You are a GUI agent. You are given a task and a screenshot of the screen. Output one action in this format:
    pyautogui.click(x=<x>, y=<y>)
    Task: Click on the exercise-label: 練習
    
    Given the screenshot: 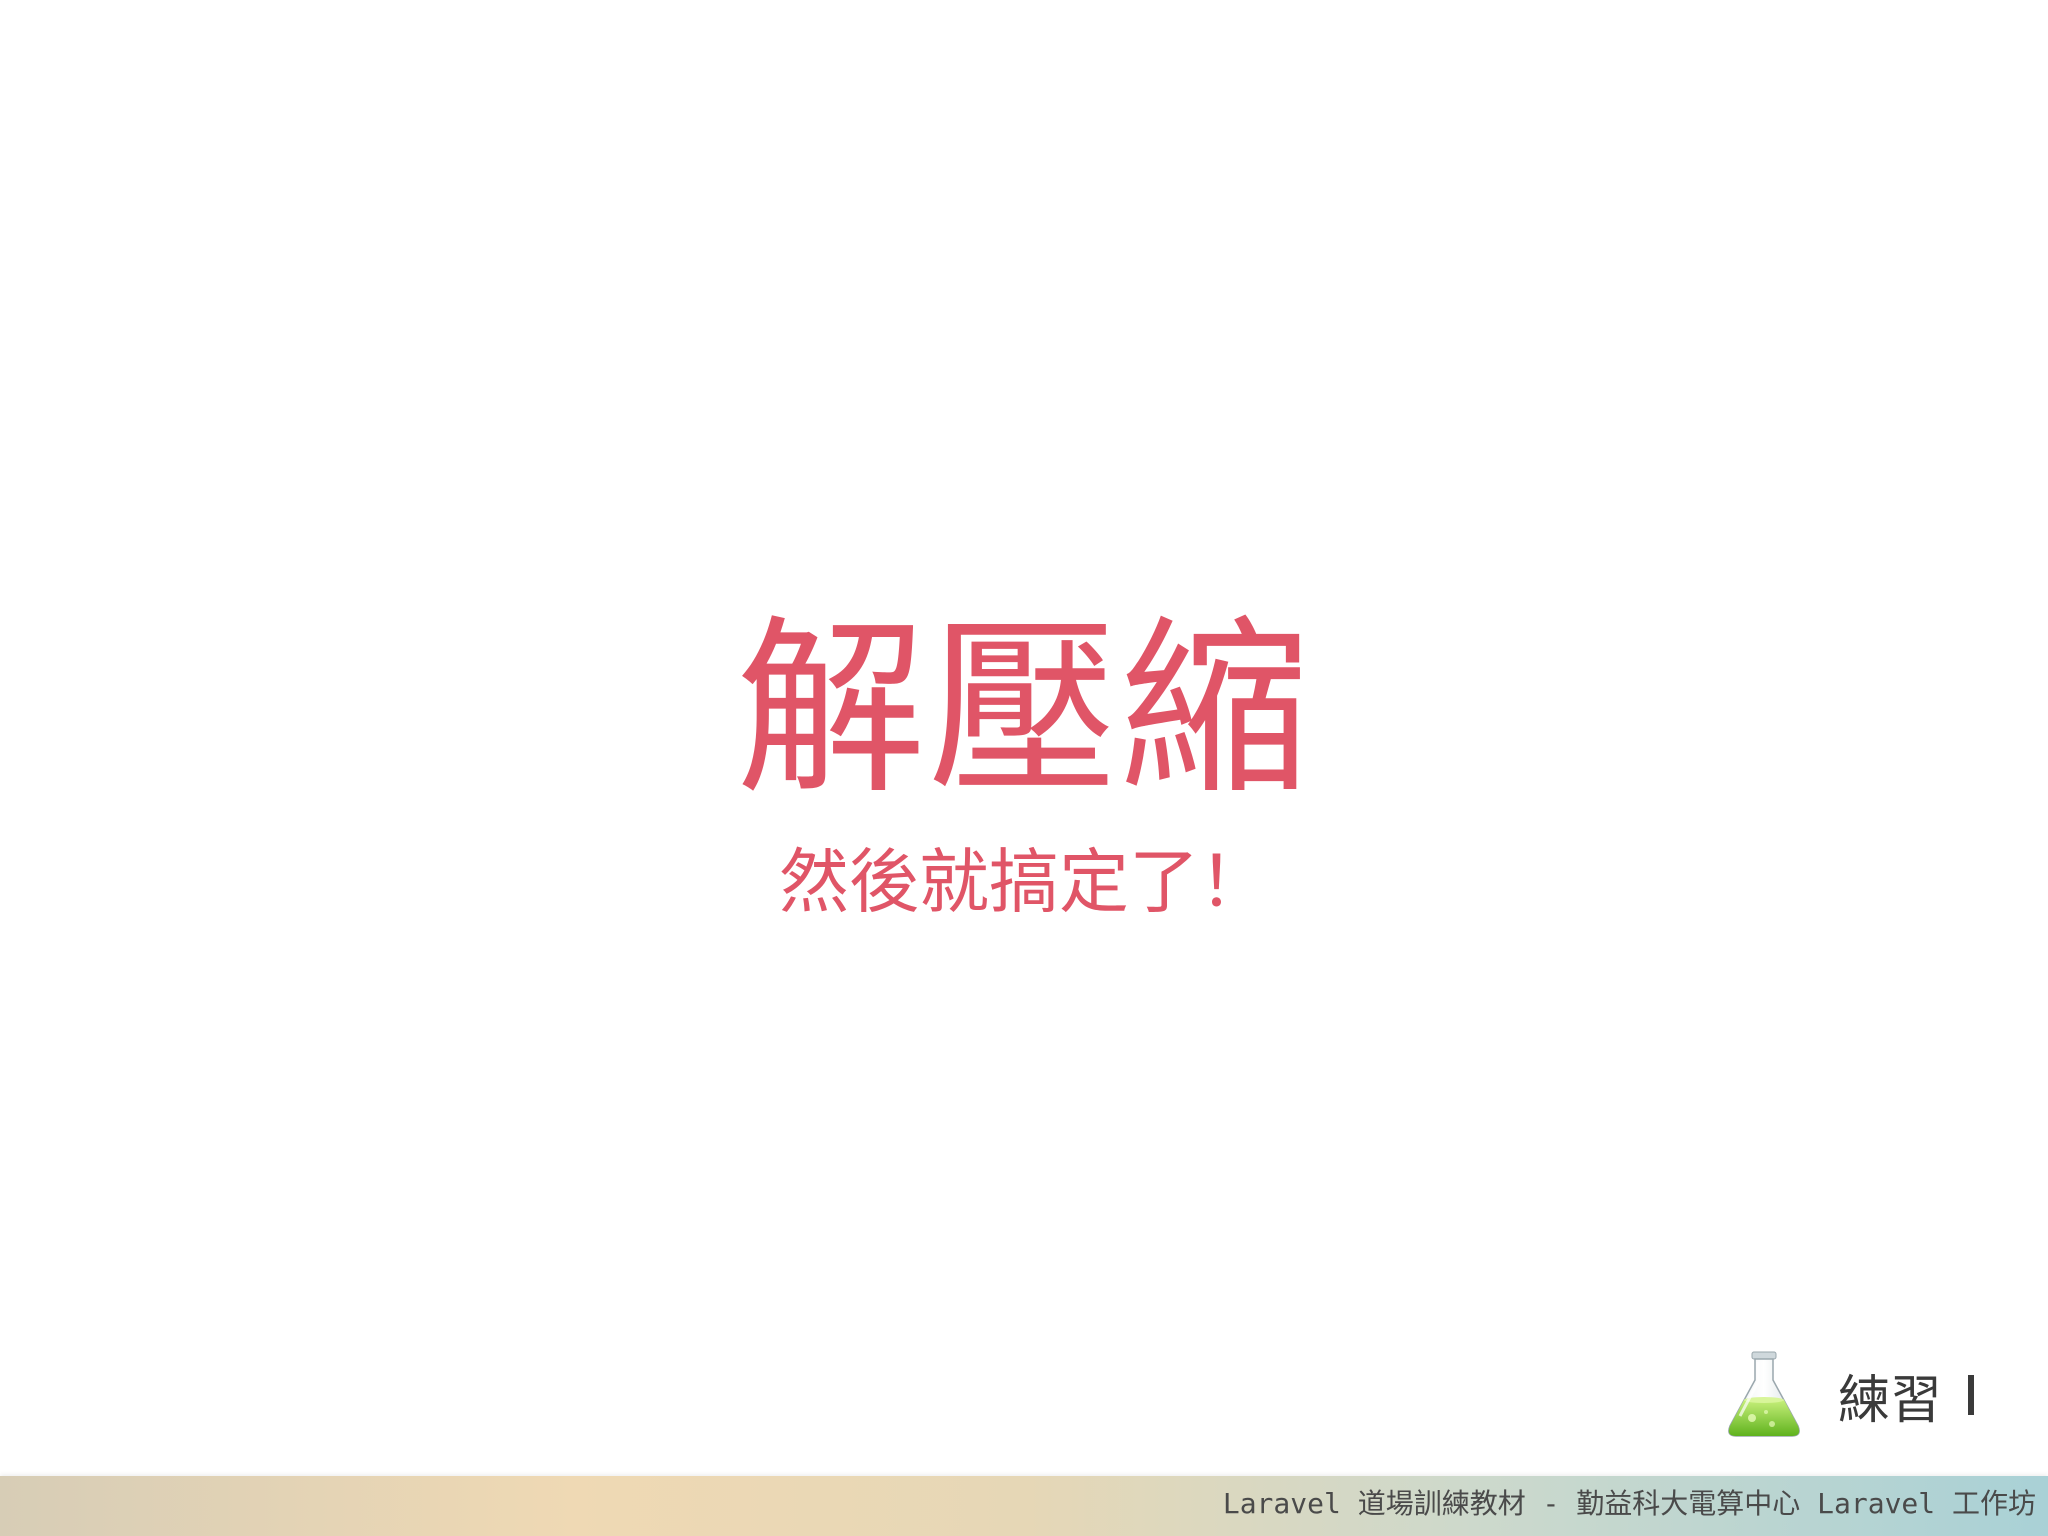 What is the action you would take?
    pyautogui.click(x=1890, y=1400)
    